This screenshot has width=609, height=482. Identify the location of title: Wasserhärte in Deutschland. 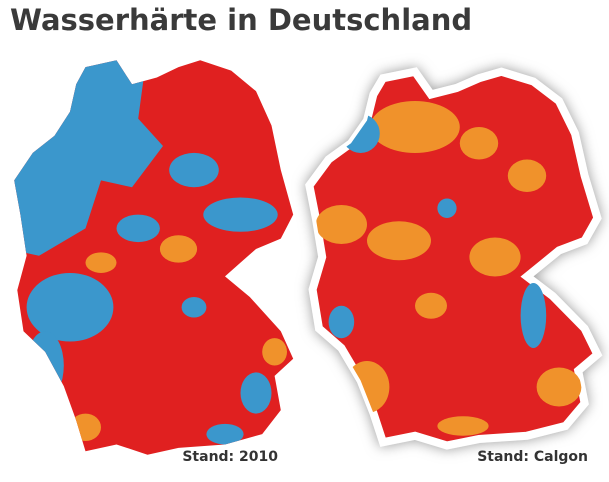
(241, 20).